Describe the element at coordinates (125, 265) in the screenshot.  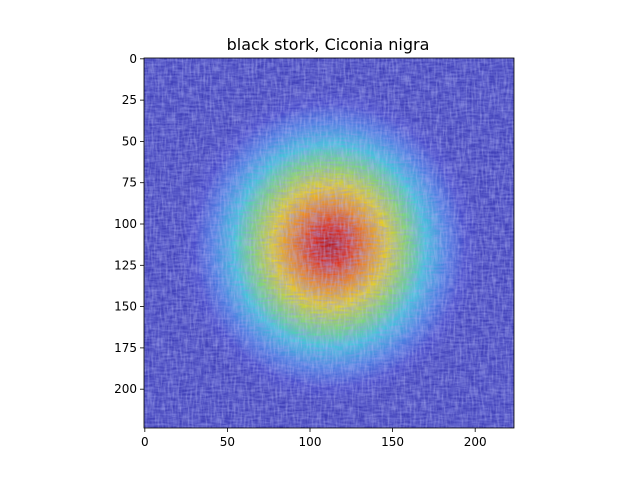
I see `y-tick-label: 125` at that location.